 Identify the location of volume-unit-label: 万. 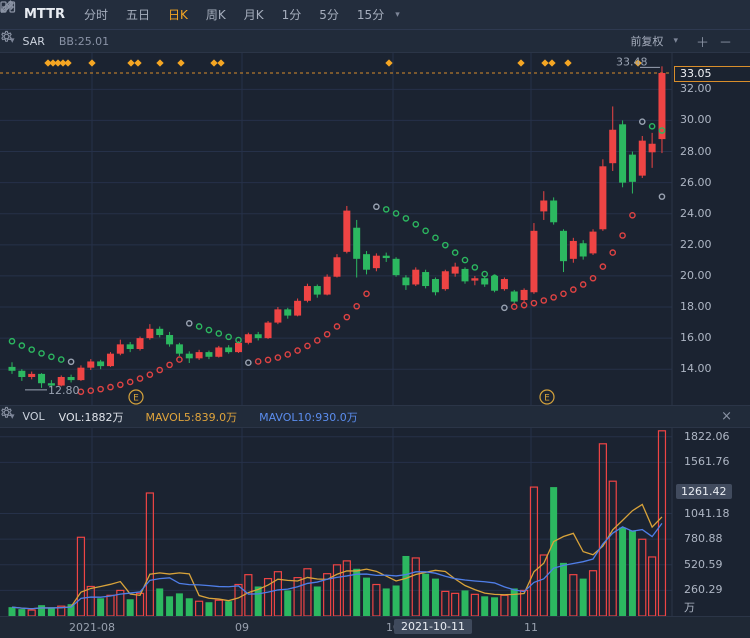
(689, 607).